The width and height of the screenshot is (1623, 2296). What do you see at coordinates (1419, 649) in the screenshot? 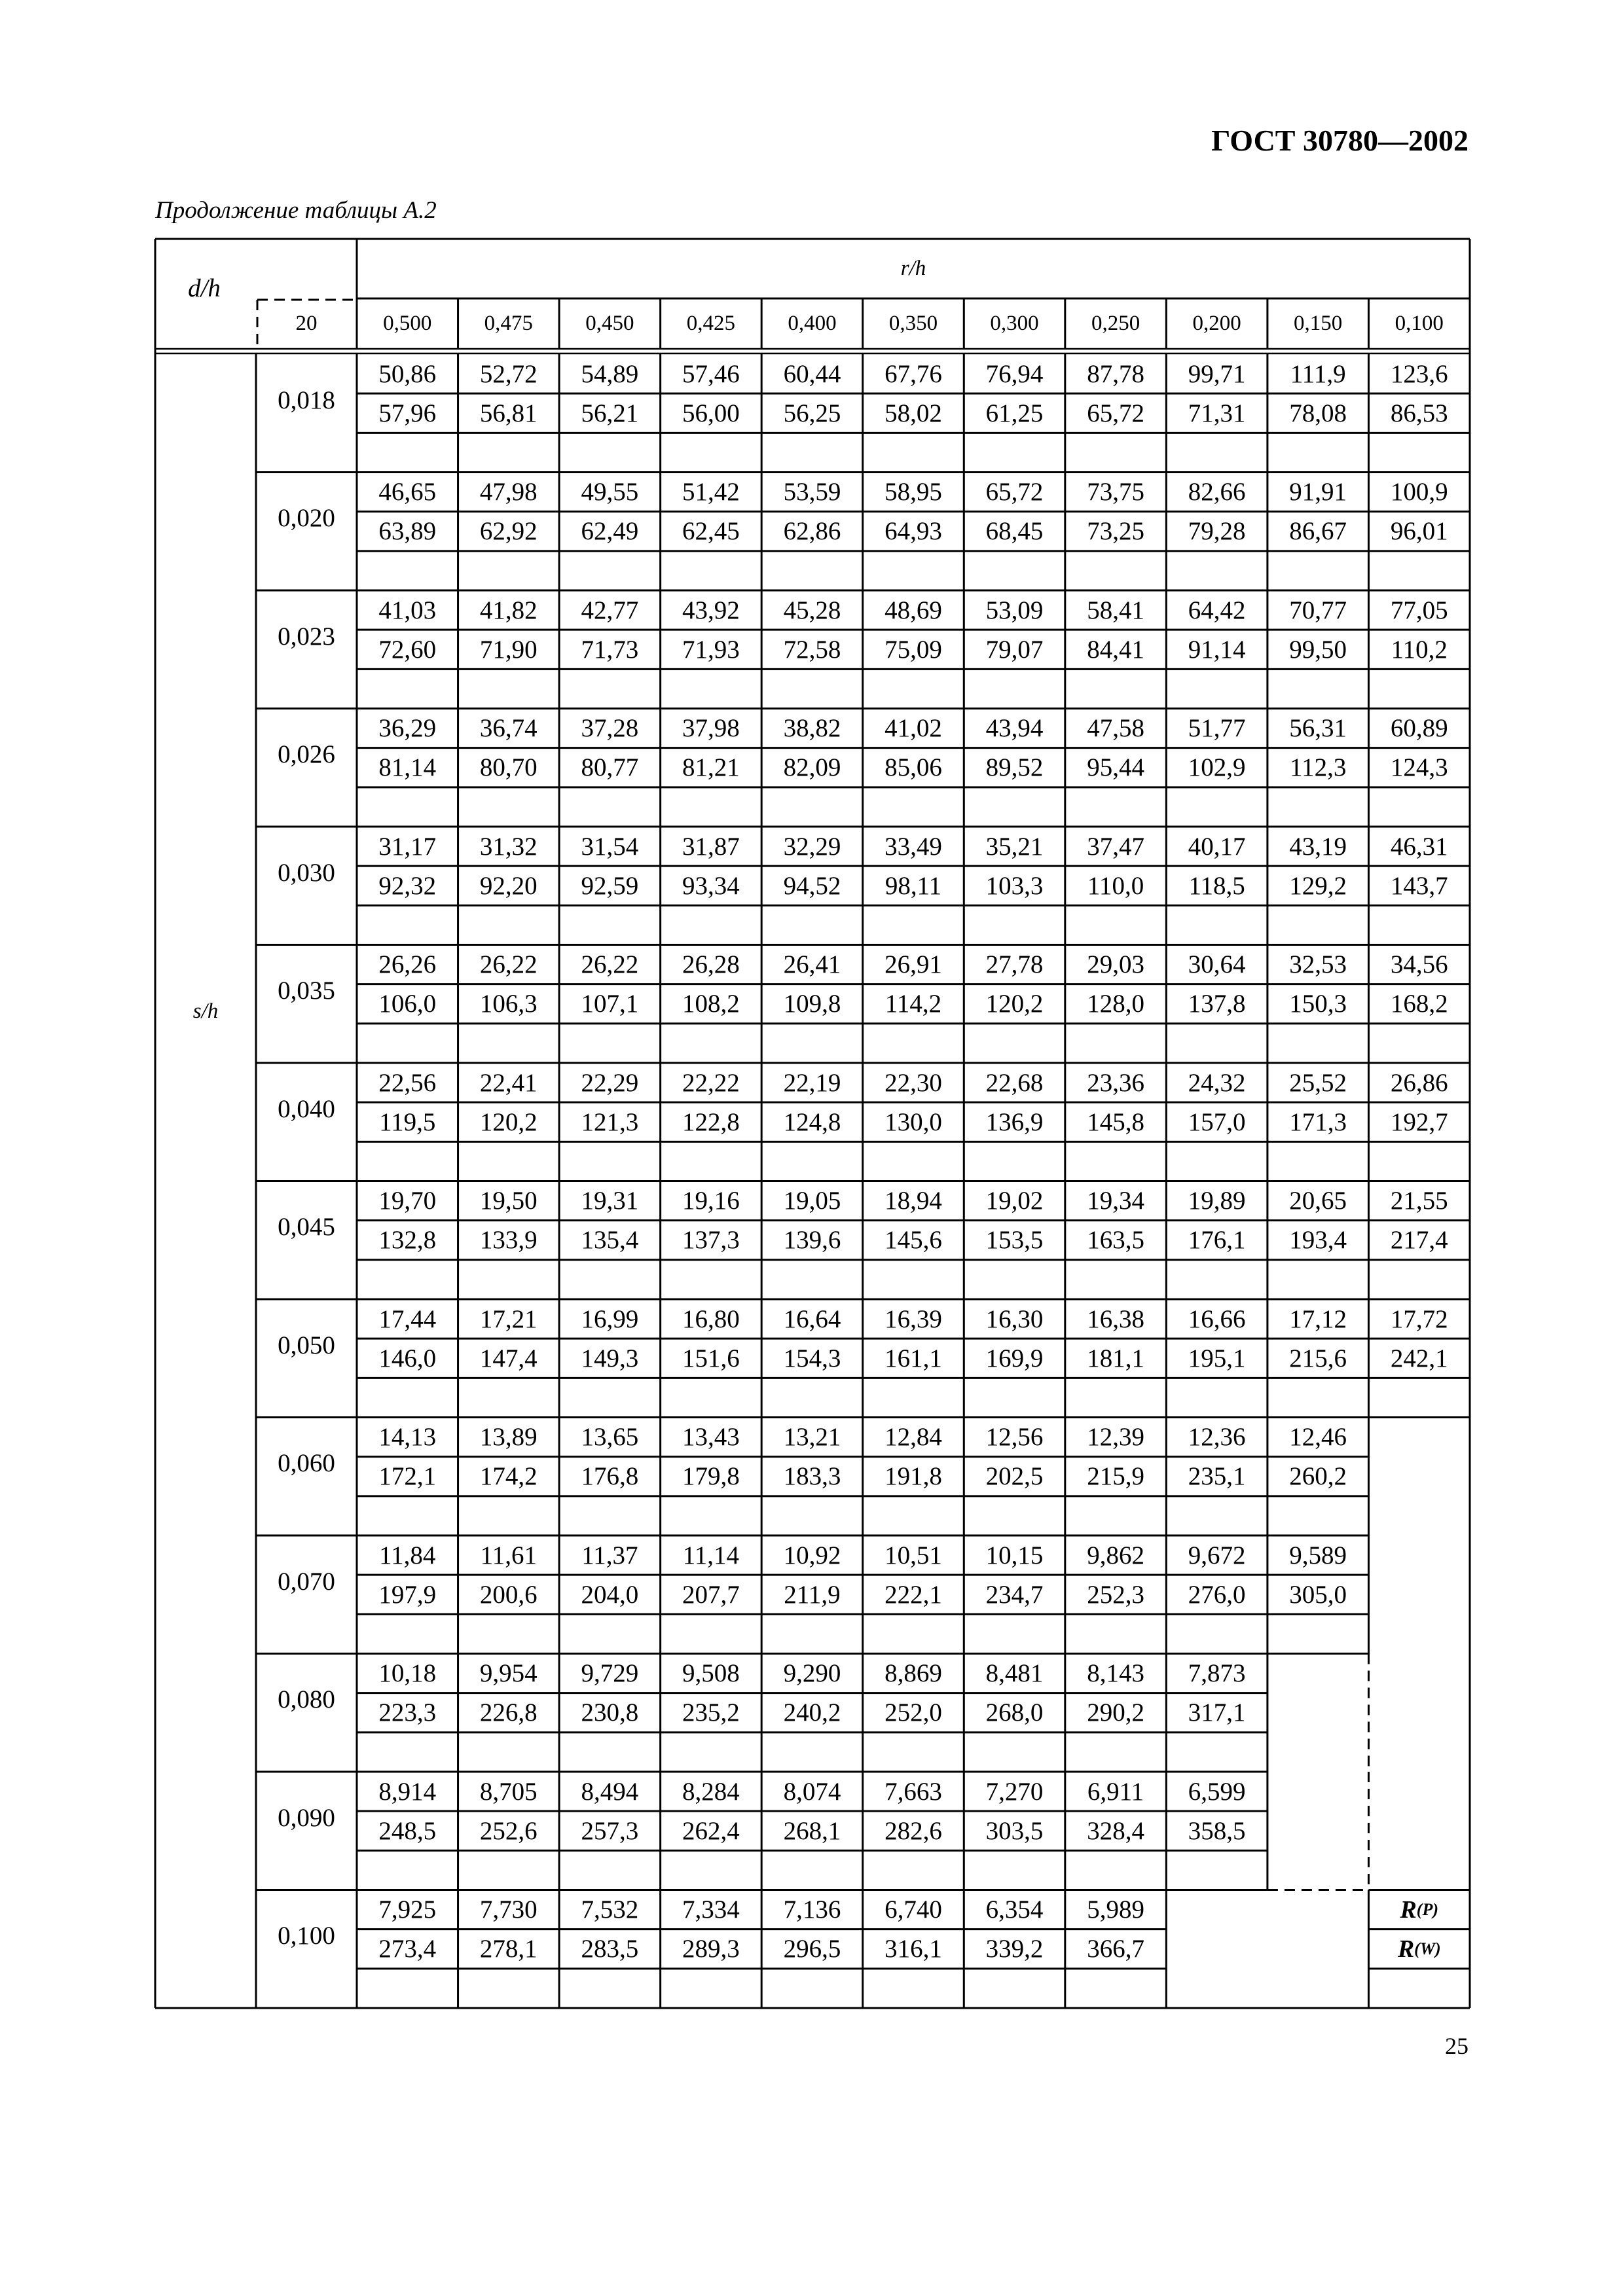
I see `value-w: 110,2` at bounding box center [1419, 649].